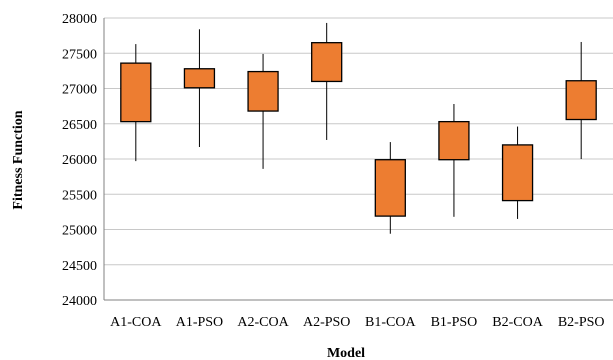 The height and width of the screenshot is (360, 613). I want to click on box-a2-coa, so click(263, 111).